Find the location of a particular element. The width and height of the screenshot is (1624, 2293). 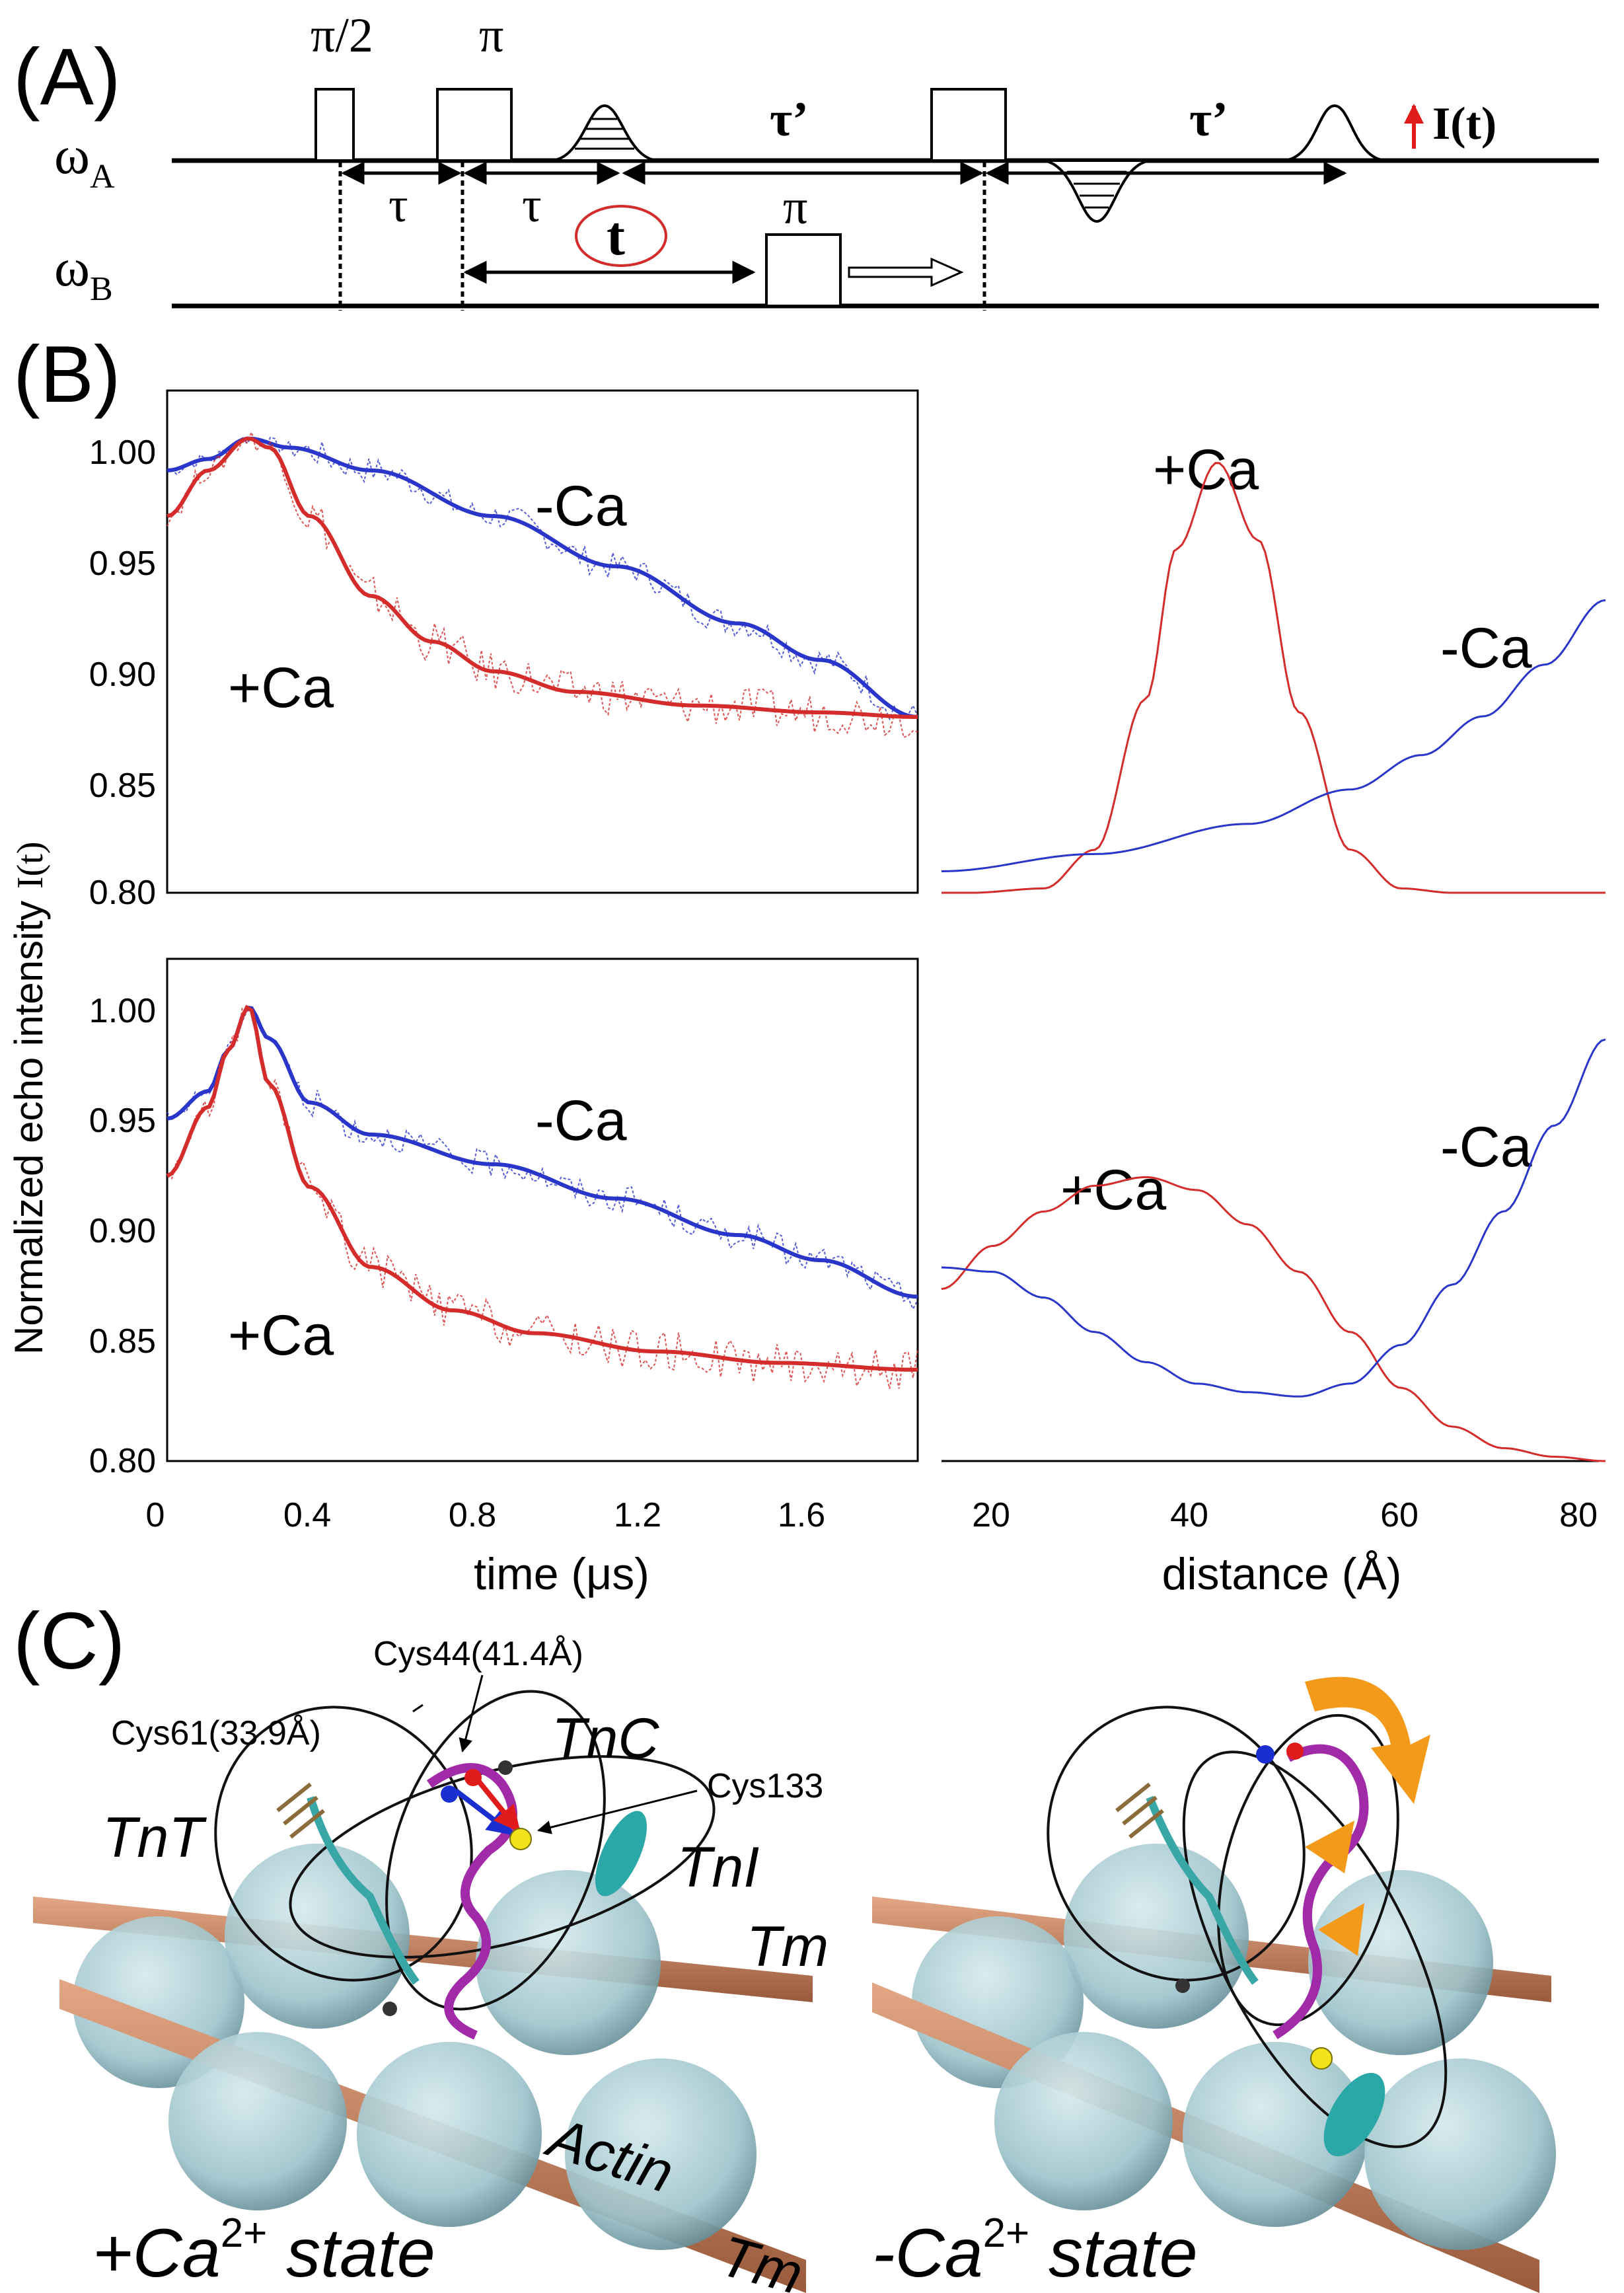

tnt-outline is located at coordinates (1177, 1844).